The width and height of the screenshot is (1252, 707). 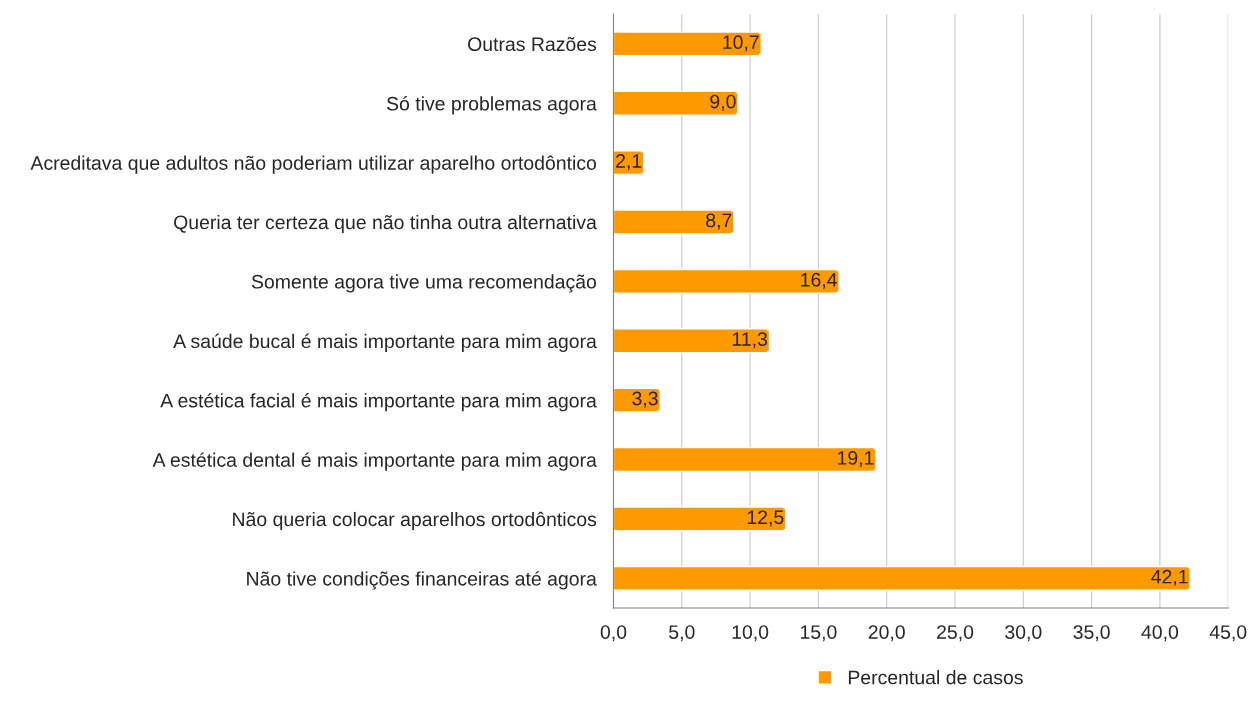 I want to click on y-tick-label: A estética dental é mais importante para mim agora, so click(x=374, y=461).